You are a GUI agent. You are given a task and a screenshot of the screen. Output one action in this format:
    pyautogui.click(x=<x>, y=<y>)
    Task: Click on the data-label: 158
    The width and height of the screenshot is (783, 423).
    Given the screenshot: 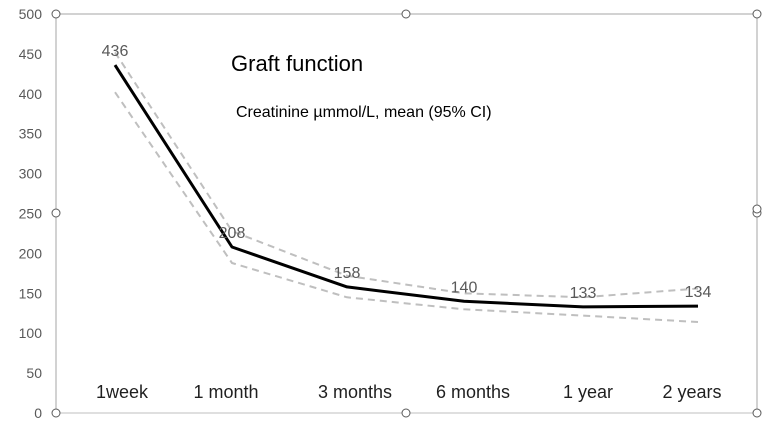 What is the action you would take?
    pyautogui.click(x=347, y=273)
    